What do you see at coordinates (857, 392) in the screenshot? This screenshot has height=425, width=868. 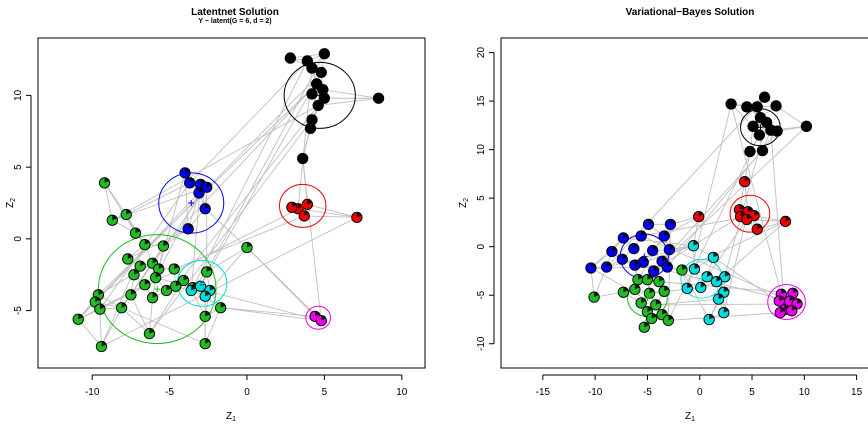 I see `x-tick-label: 15` at bounding box center [857, 392].